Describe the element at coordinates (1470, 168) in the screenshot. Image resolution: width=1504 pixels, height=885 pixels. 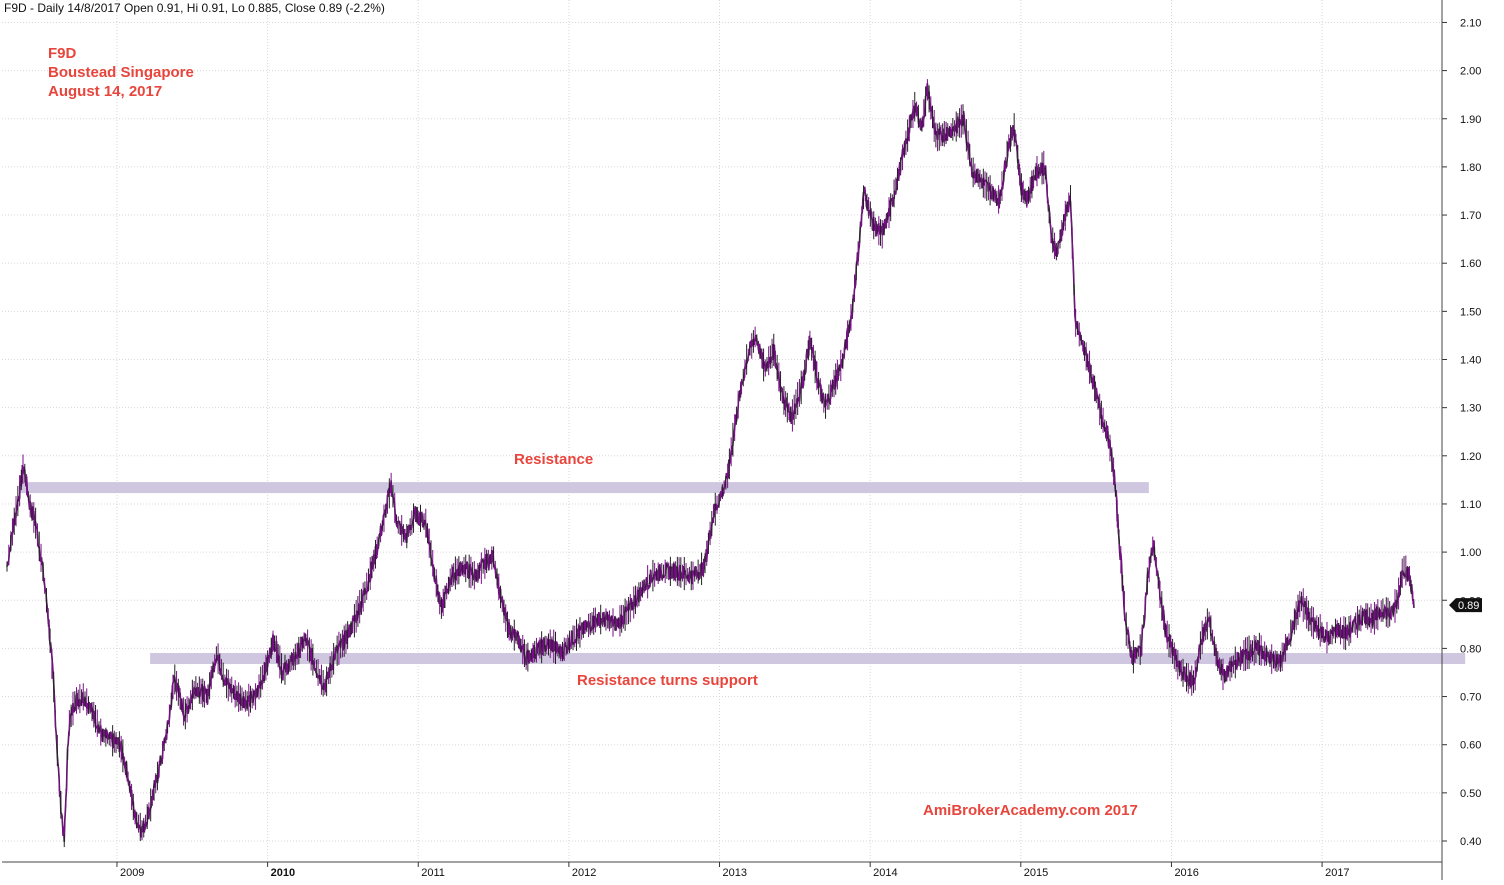
I see `y-tick-label: 1.80` at that location.